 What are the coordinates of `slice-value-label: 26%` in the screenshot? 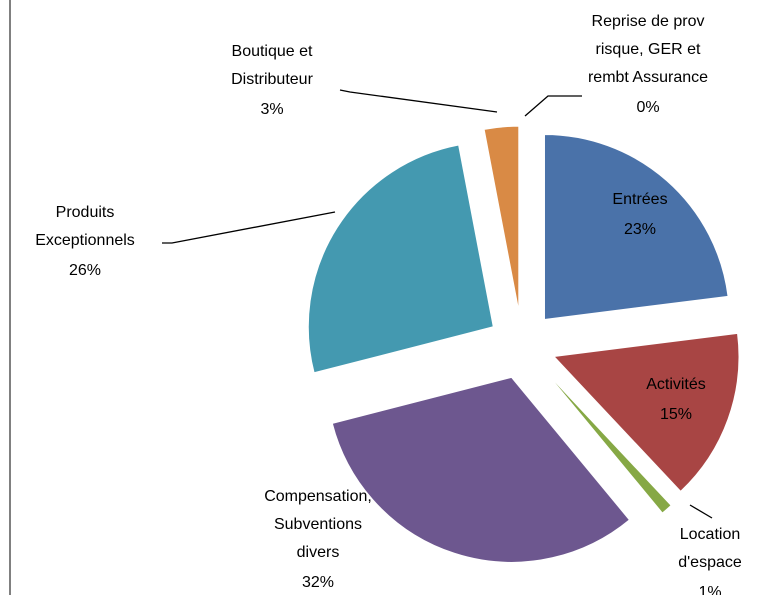 It's located at (85, 270).